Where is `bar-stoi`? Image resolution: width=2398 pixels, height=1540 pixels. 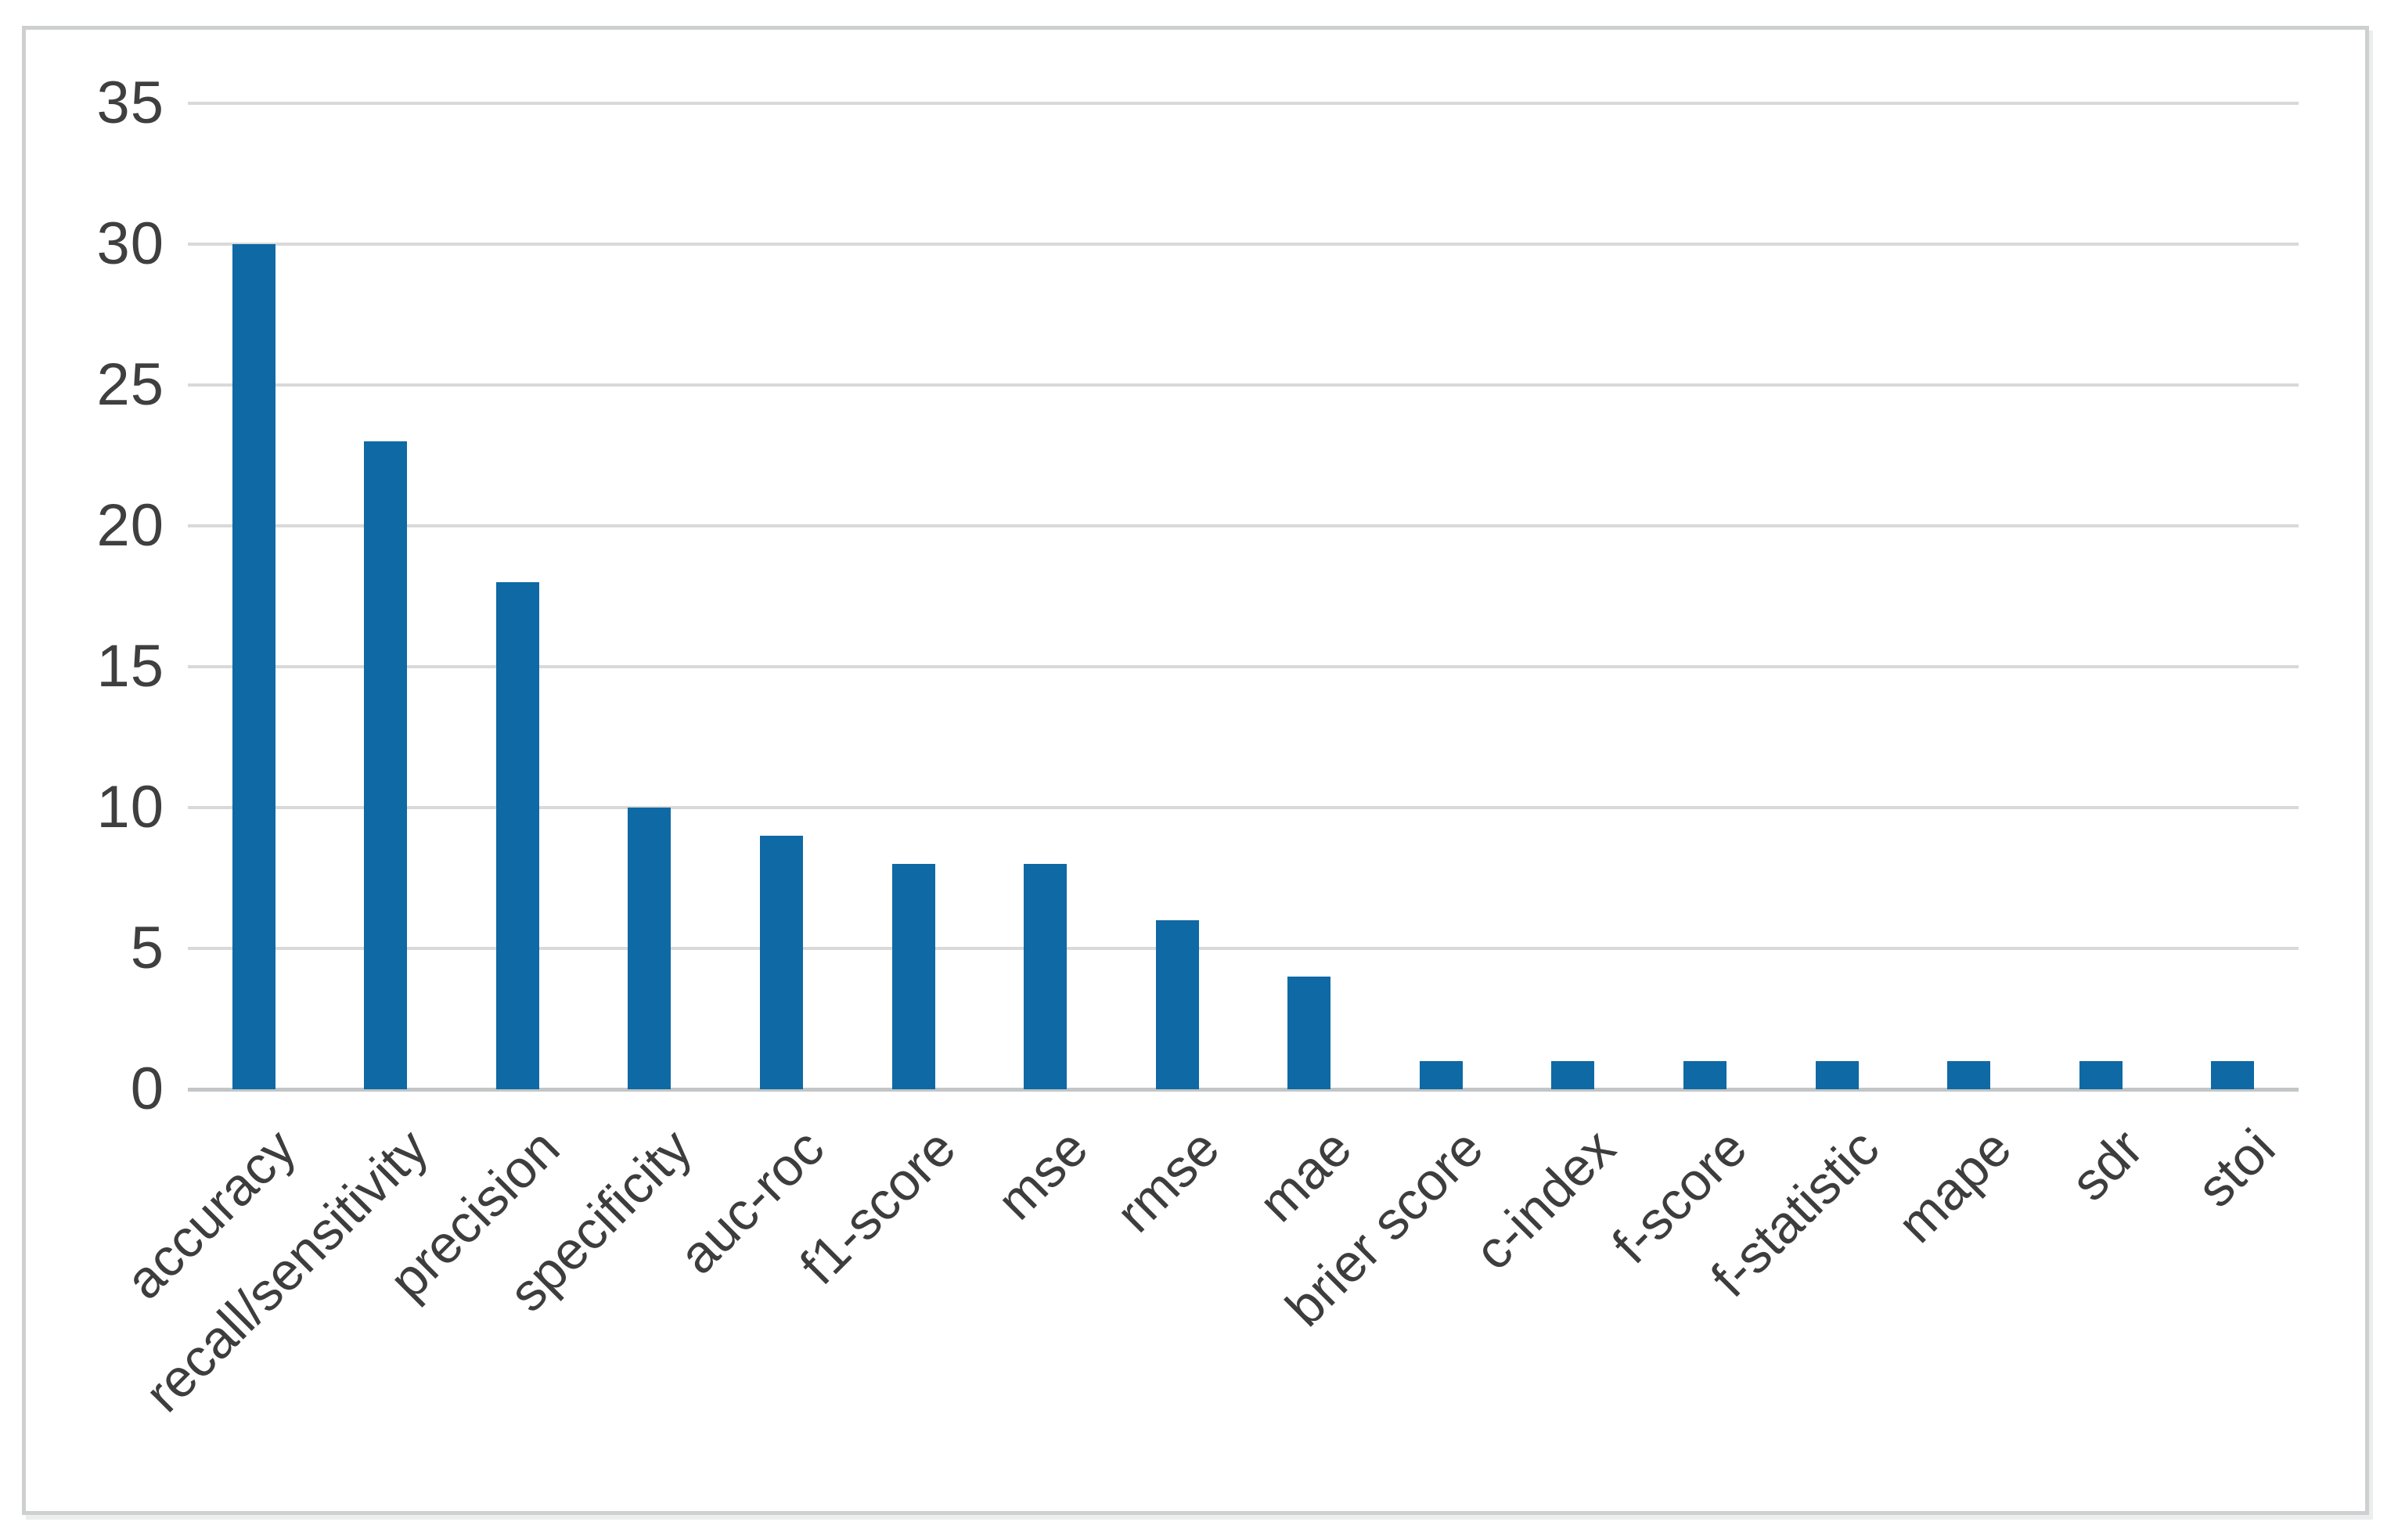 bar-stoi is located at coordinates (2232, 1075).